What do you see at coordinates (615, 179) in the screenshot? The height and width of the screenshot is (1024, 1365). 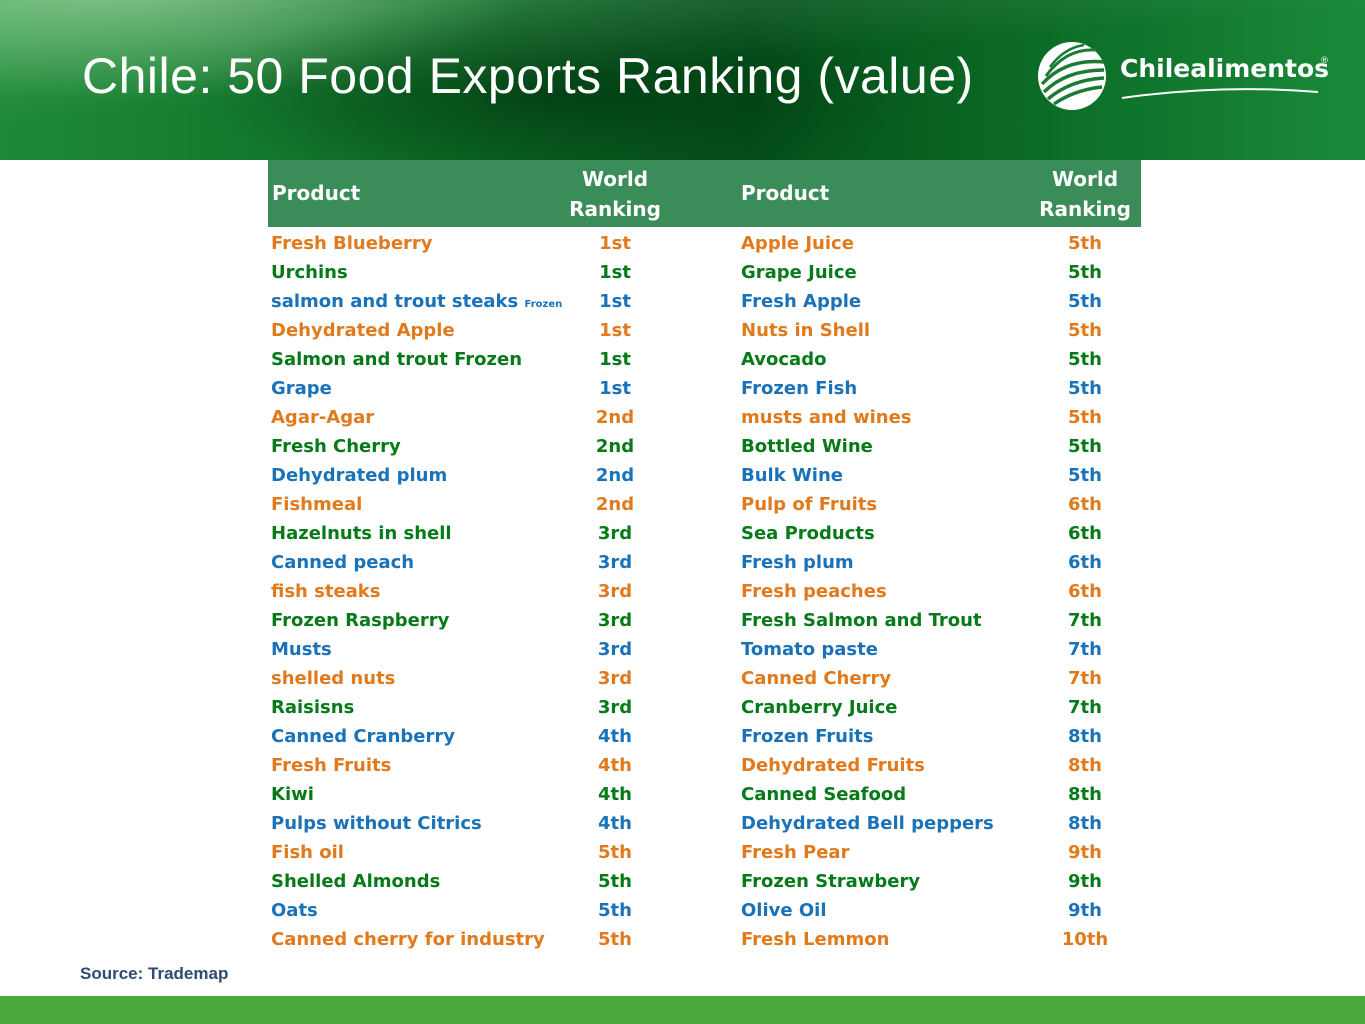 I see `header-ranking-left-line1: World` at bounding box center [615, 179].